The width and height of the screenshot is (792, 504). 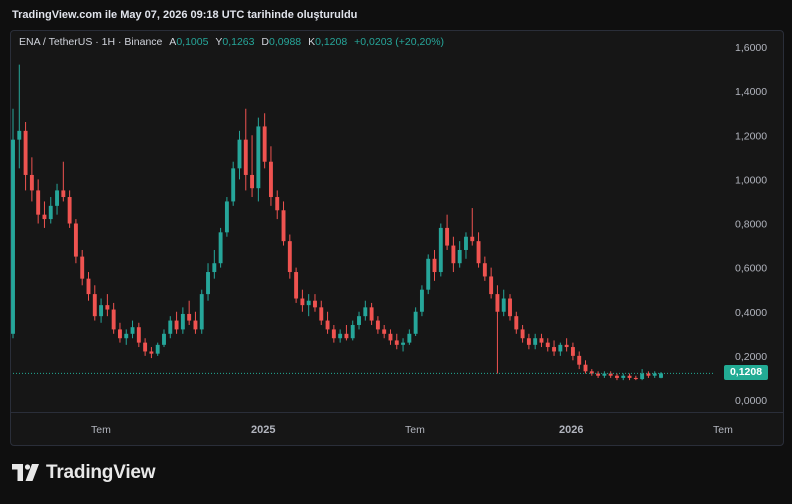 I want to click on tradingview-logo-icon, so click(x=25, y=472).